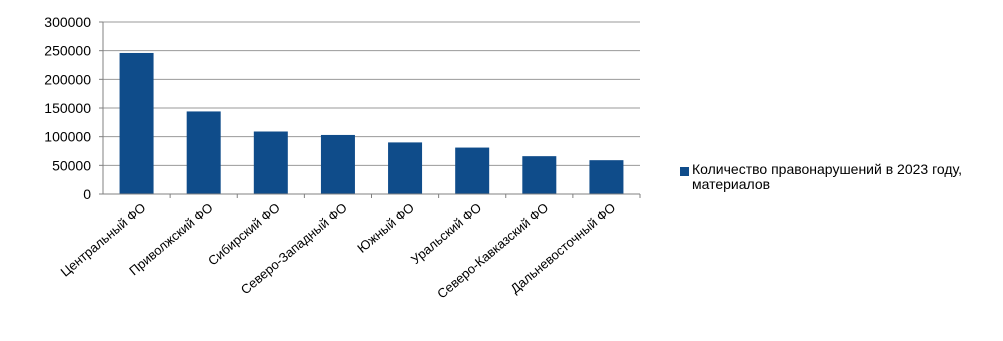  What do you see at coordinates (385, 228) in the screenshot?
I see `x-tick-label: Южный ФО` at bounding box center [385, 228].